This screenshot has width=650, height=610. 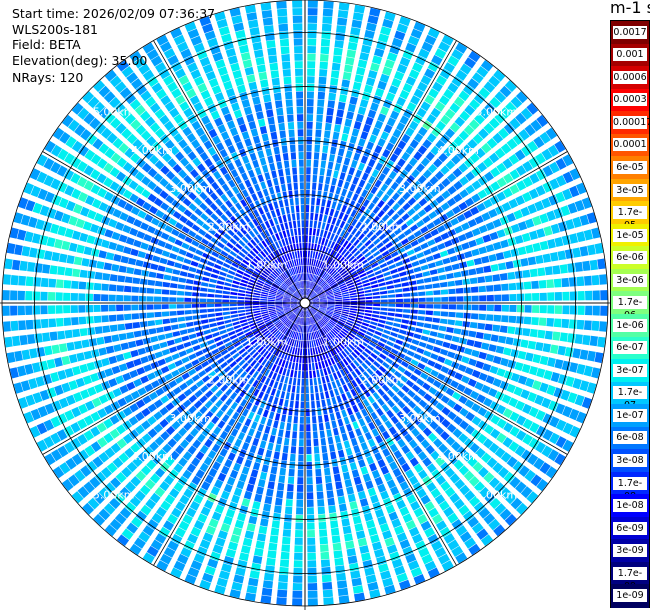 What do you see at coordinates (630, 325) in the screenshot?
I see `colorbar-label: 1e-06` at bounding box center [630, 325].